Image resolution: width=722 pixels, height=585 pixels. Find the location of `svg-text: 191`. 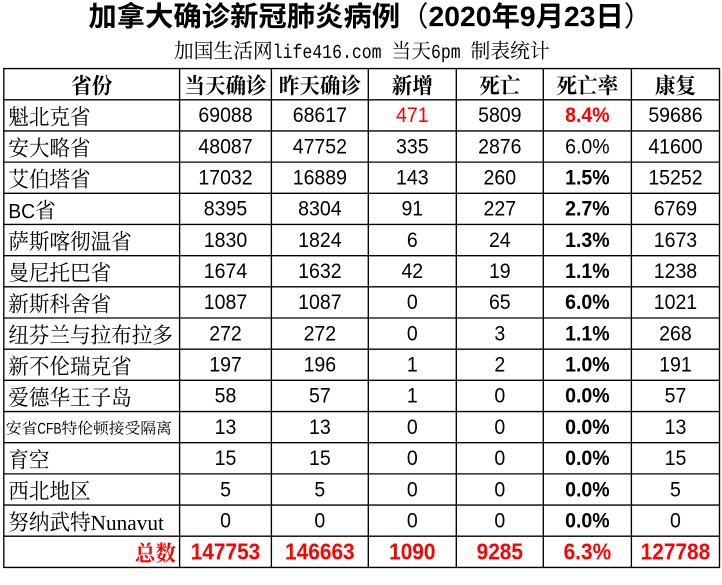

svg-text: 191 is located at coordinates (675, 365).